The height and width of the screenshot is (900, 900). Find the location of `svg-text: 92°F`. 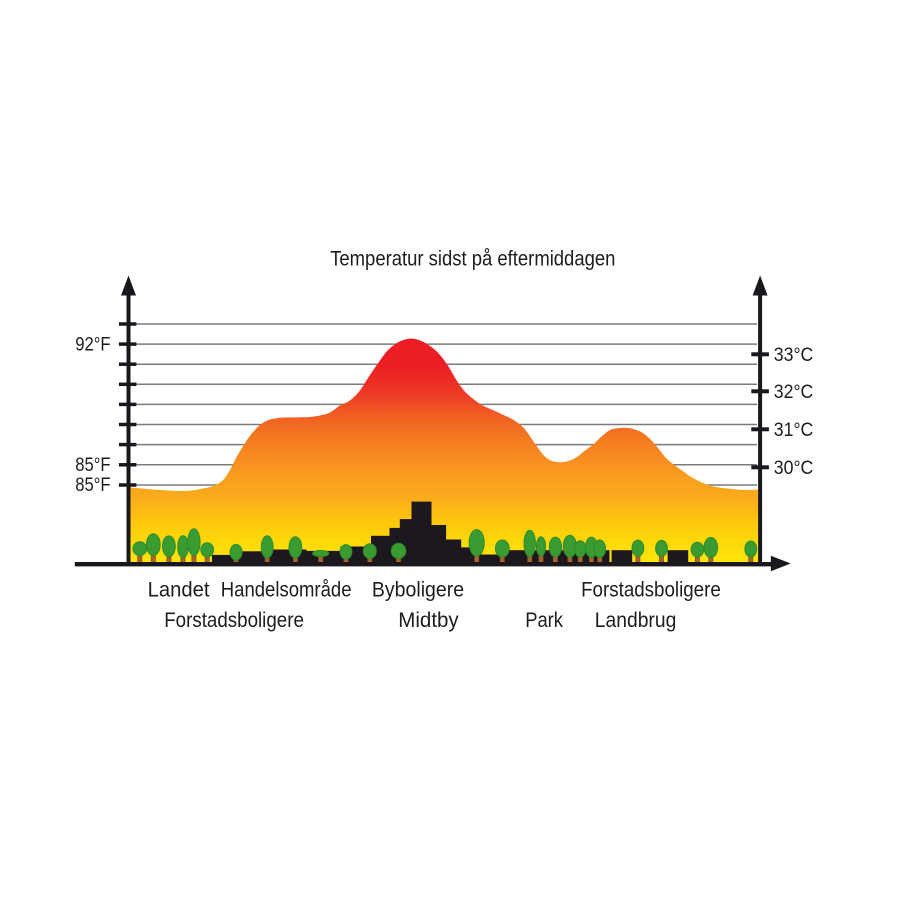

svg-text: 92°F is located at coordinates (92, 345).